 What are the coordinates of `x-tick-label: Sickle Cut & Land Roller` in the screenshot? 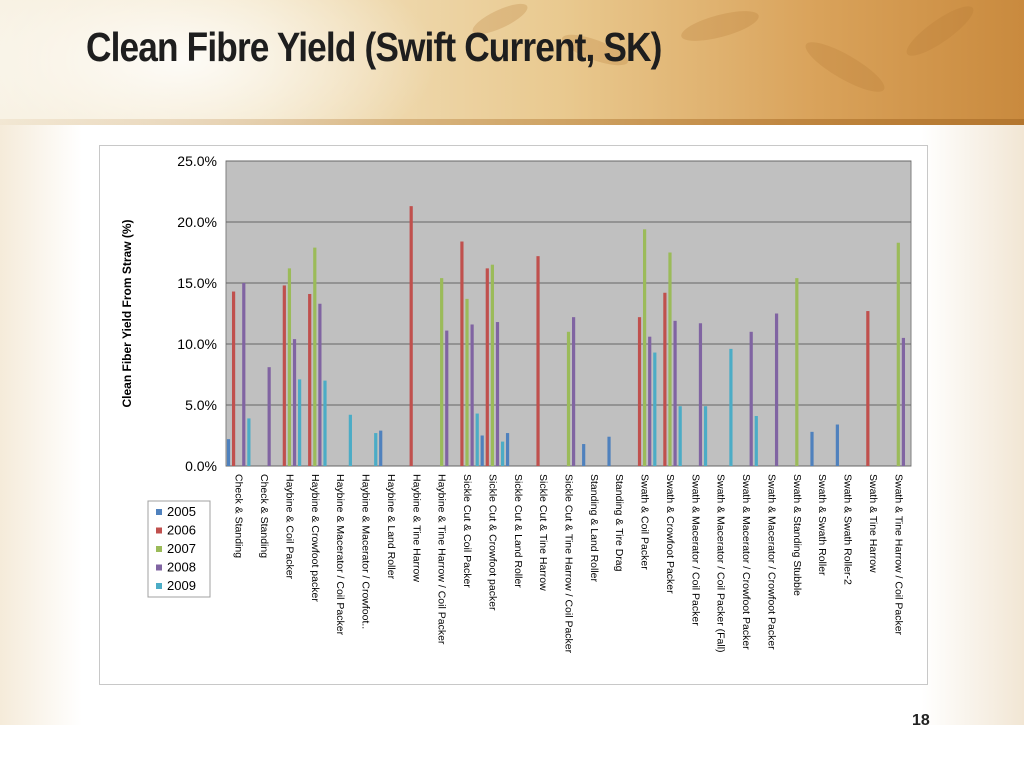 It's located at (518, 531).